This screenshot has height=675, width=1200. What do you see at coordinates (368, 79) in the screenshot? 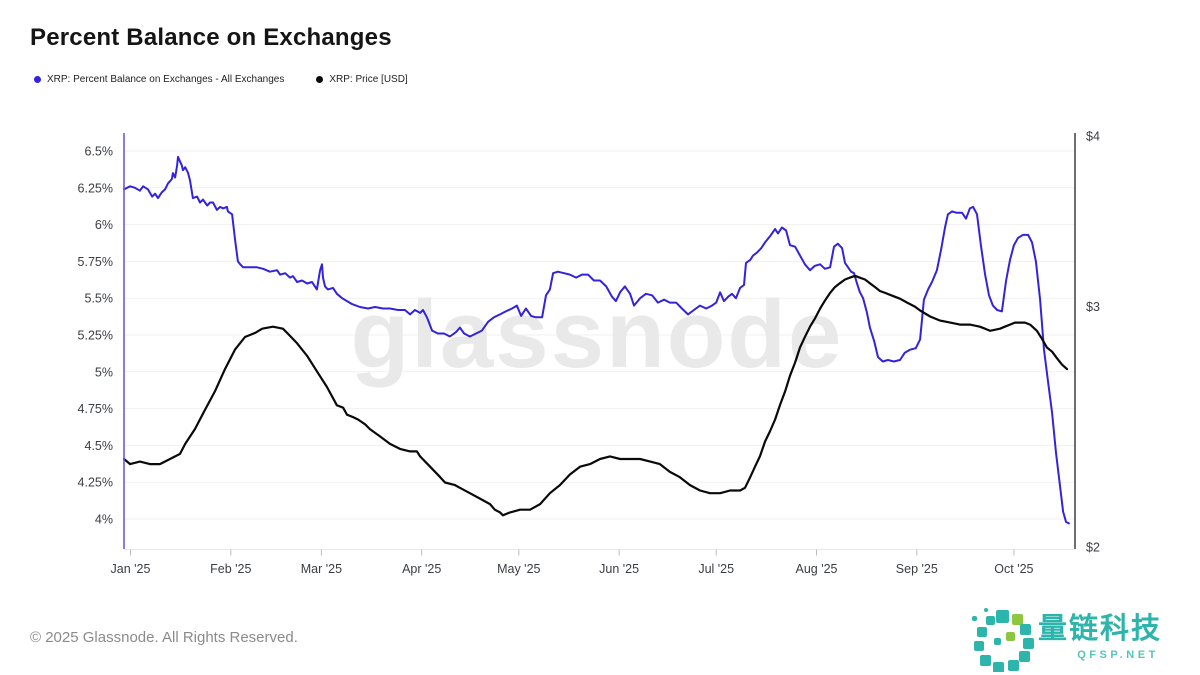
I see `legend-item-label: XRP: Price [USD]` at bounding box center [368, 79].